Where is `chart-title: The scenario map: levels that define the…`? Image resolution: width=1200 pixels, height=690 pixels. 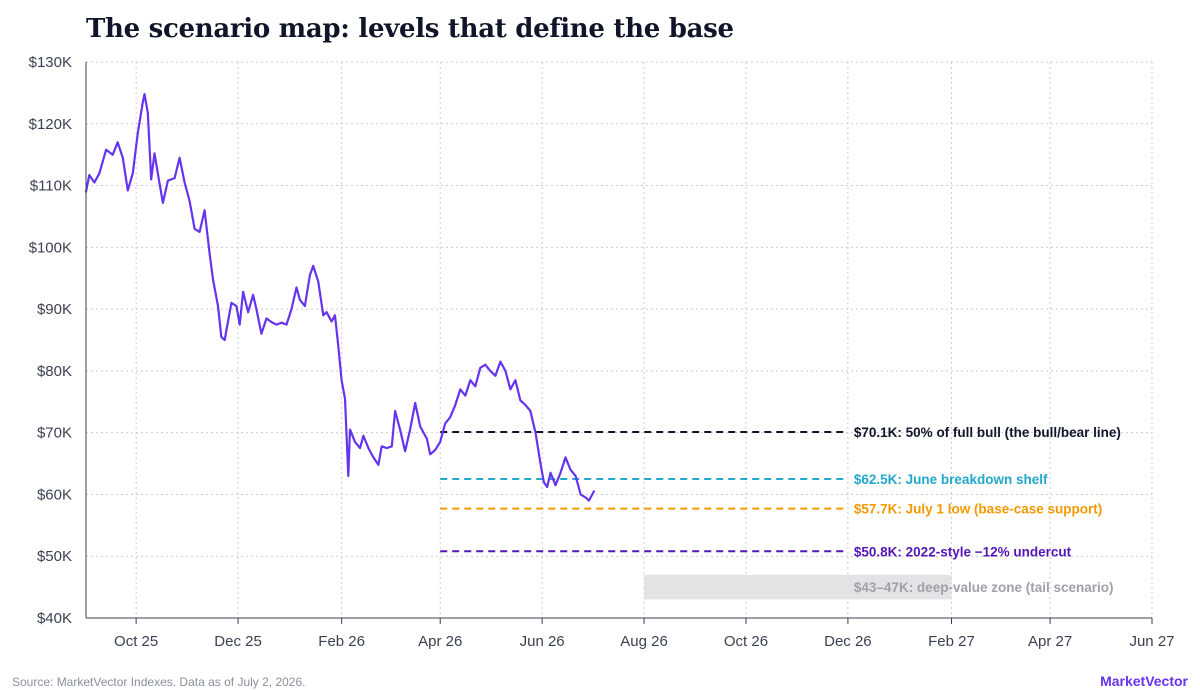 chart-title: The scenario map: levels that define the… is located at coordinates (410, 29).